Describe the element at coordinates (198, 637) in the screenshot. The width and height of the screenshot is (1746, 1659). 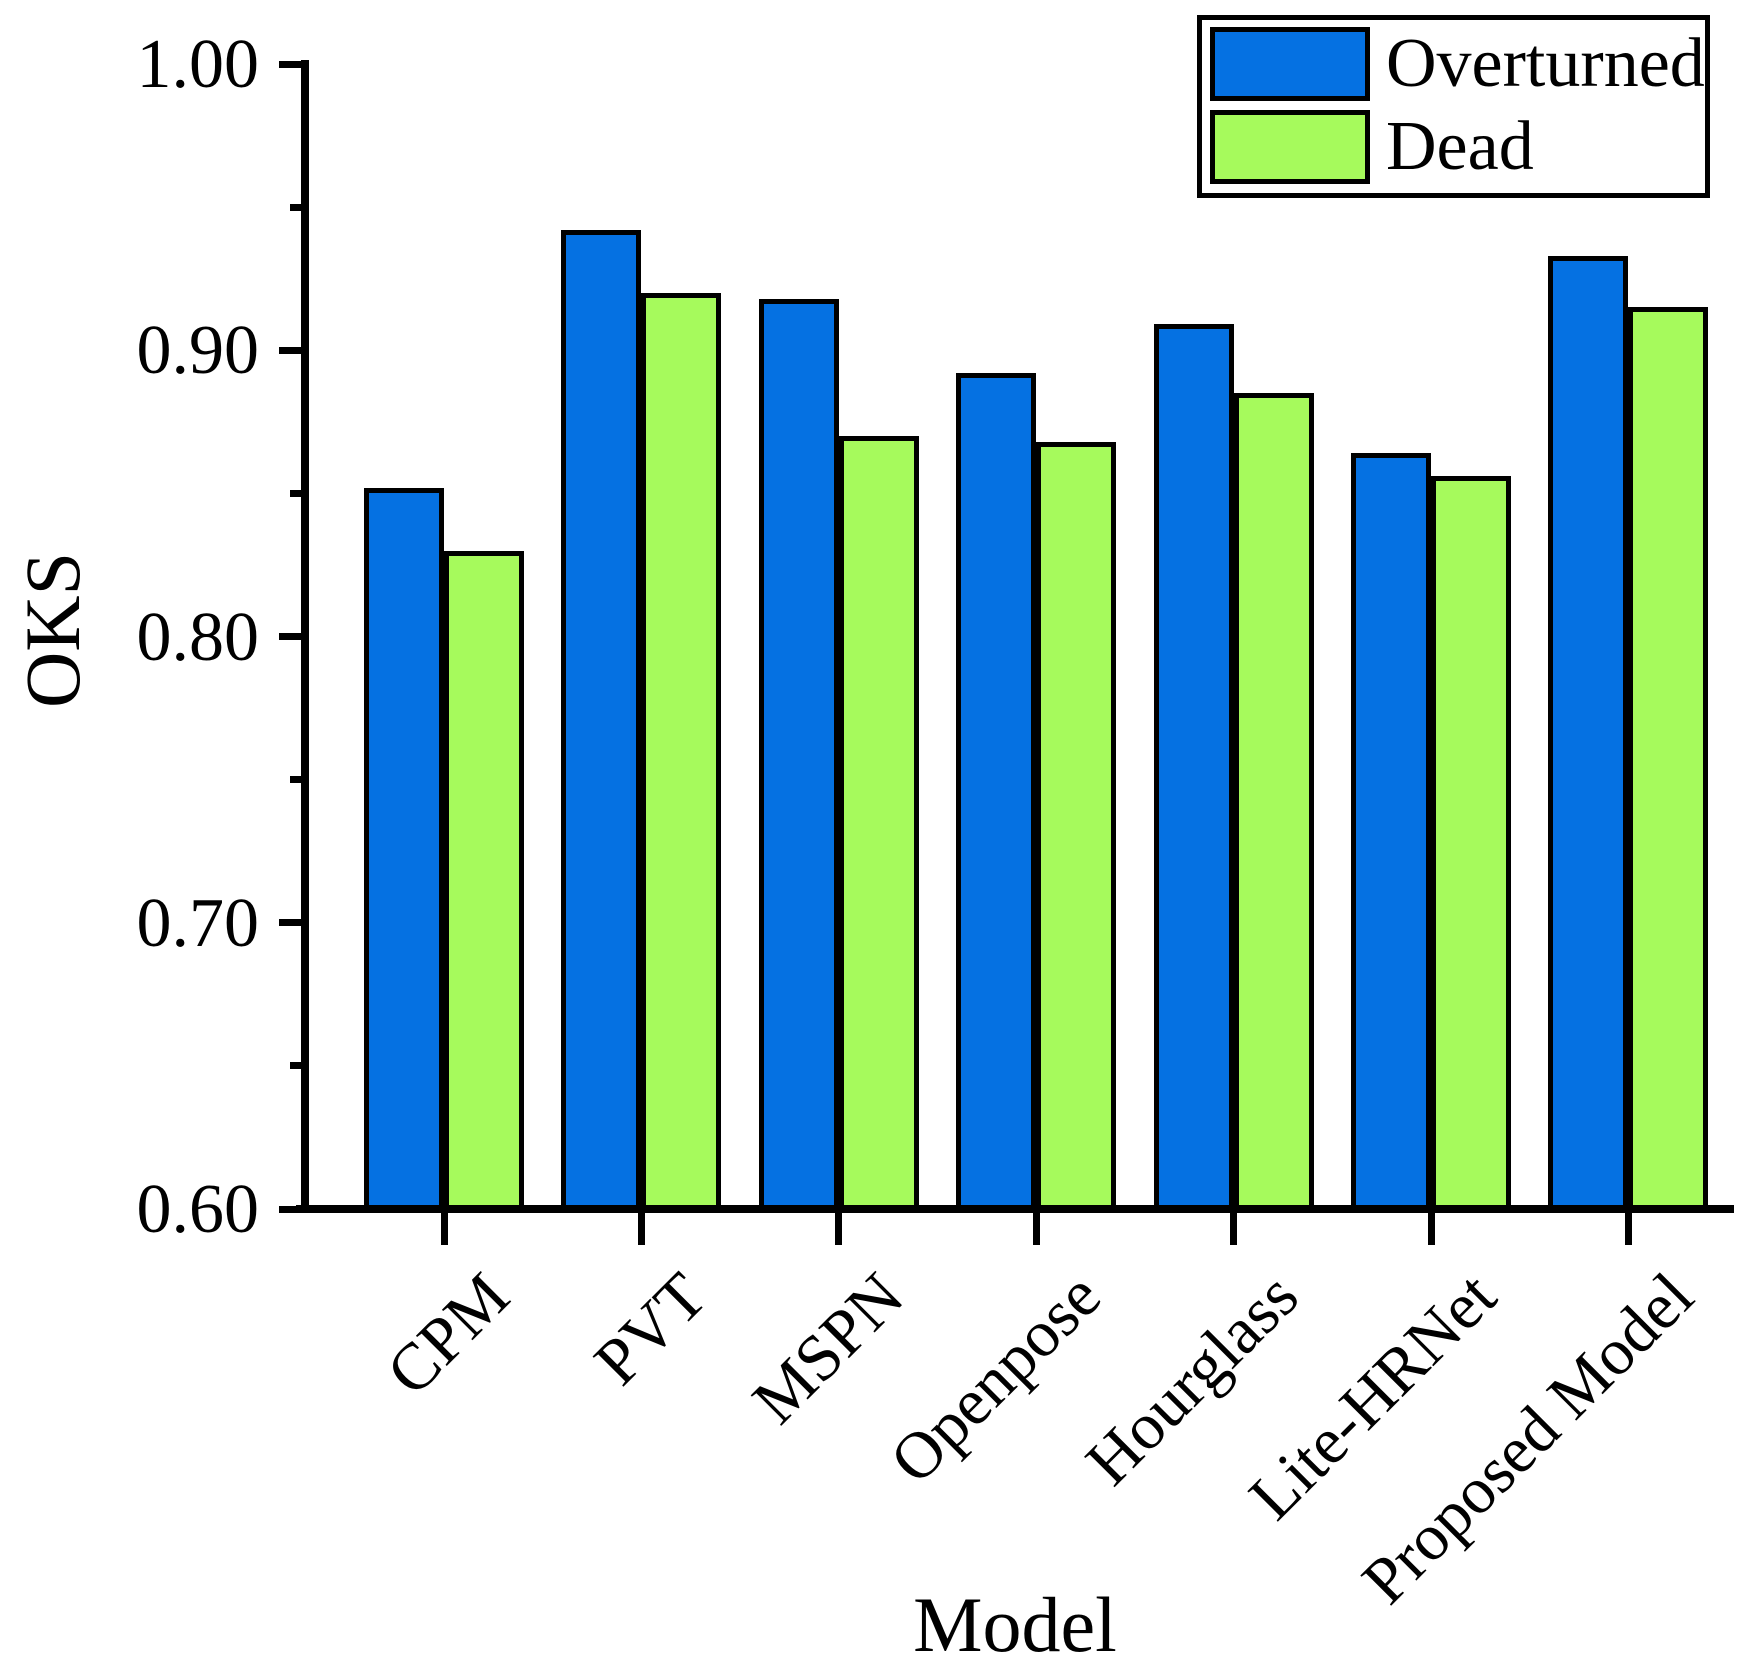
I see `y-tick-label: 0.80` at that location.